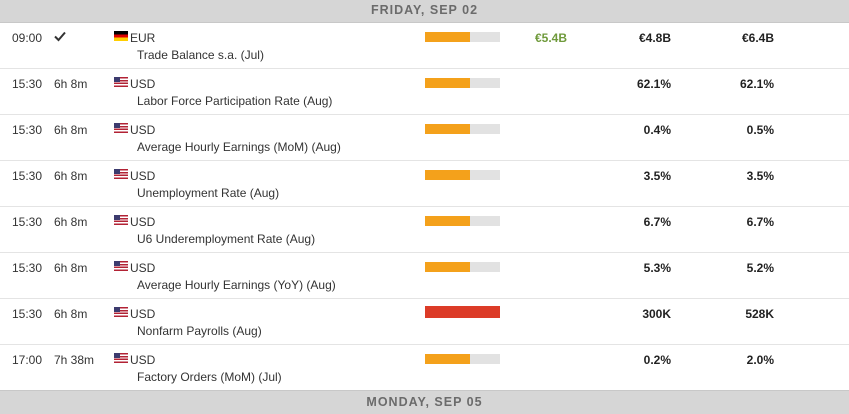 The height and width of the screenshot is (414, 849). Describe the element at coordinates (656, 314) in the screenshot. I see `event-consensus: 300K` at that location.